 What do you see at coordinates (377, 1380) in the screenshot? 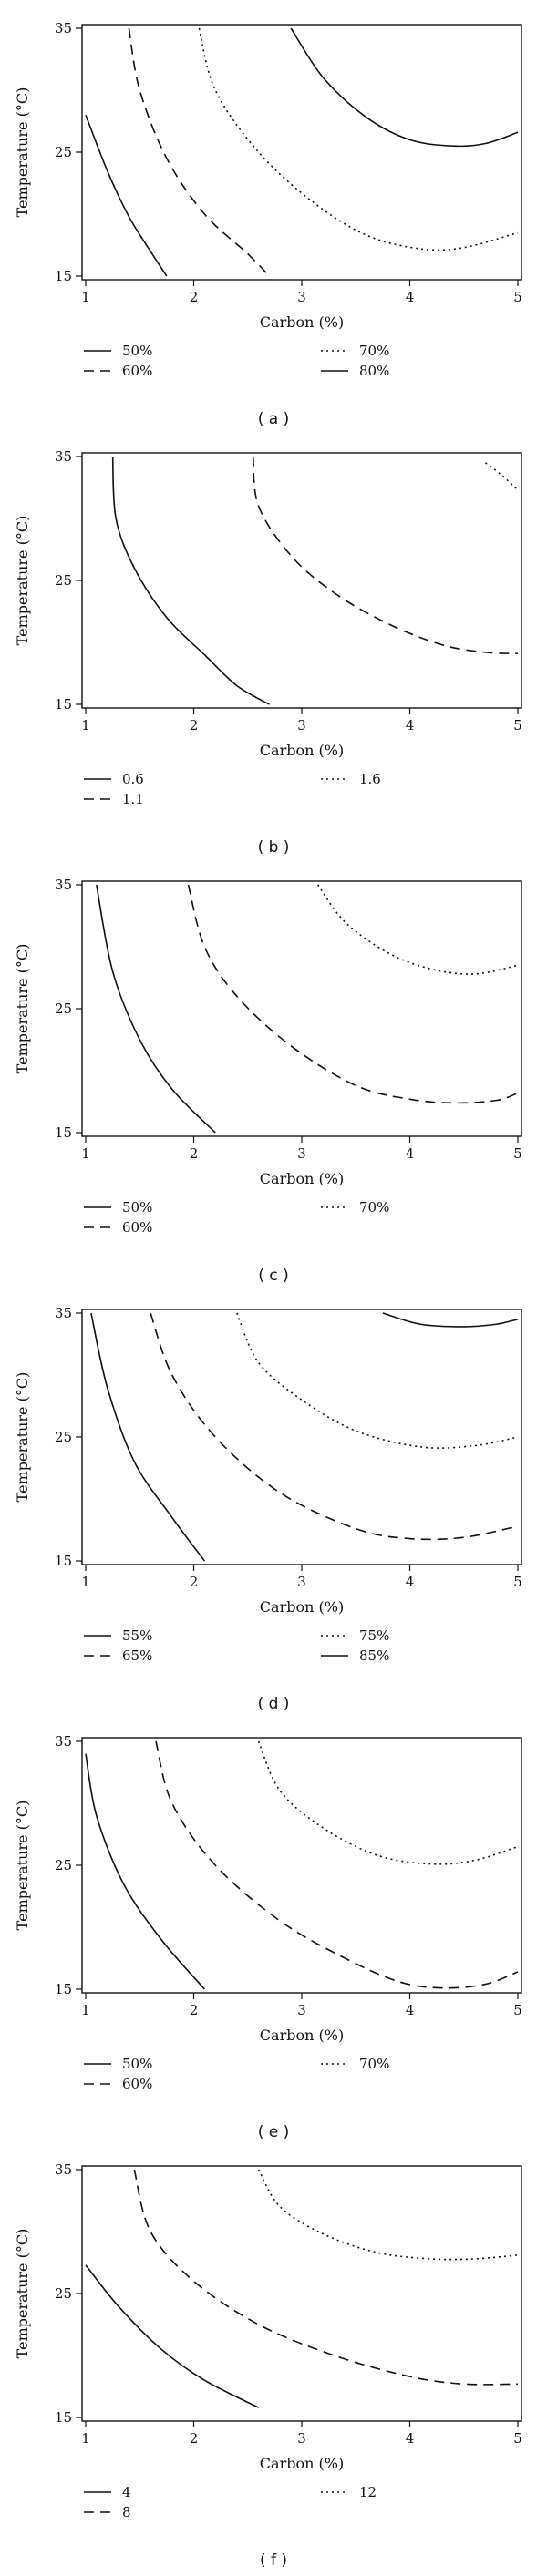
I see `contour-line-75%` at bounding box center [377, 1380].